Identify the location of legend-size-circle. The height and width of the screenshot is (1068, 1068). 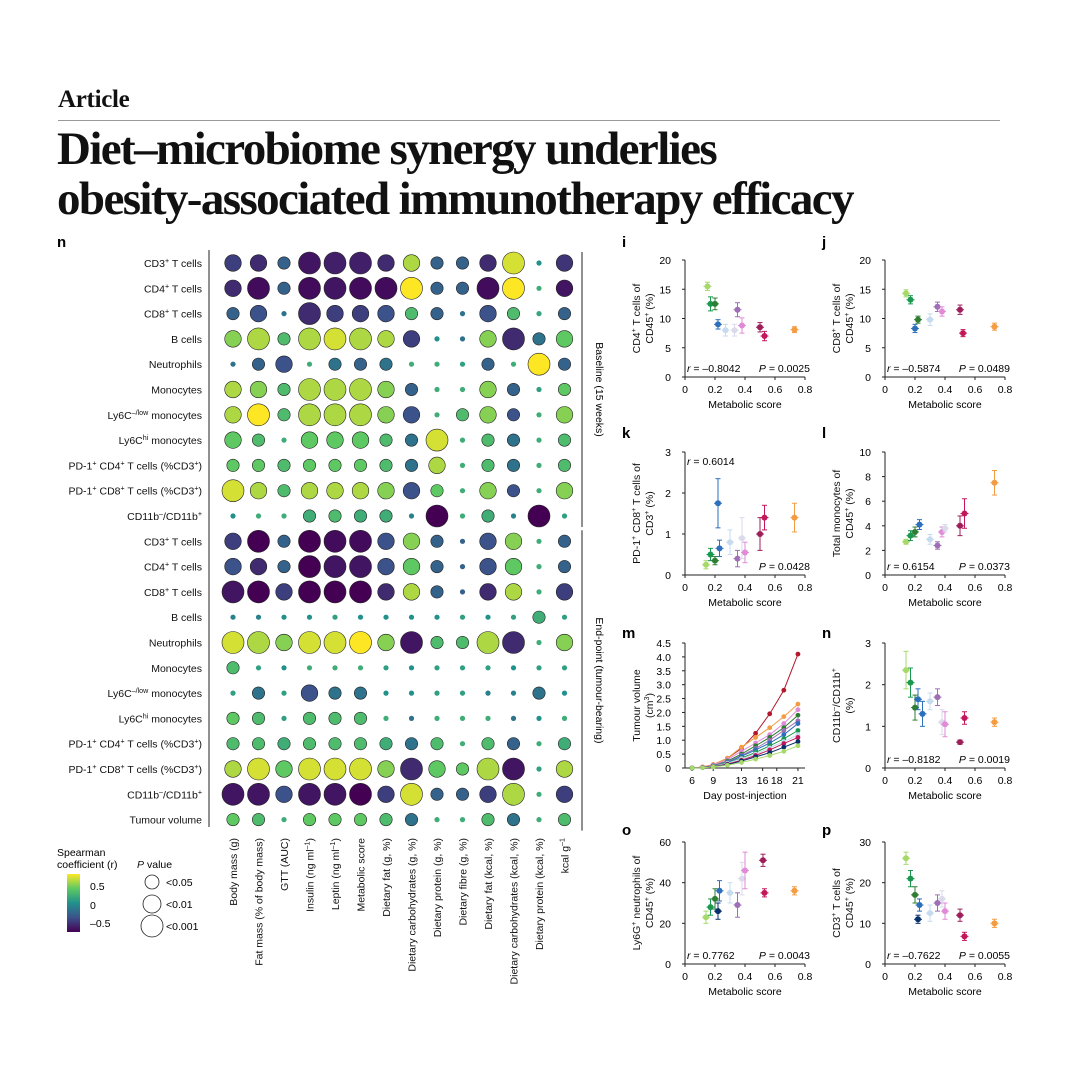
(152, 926).